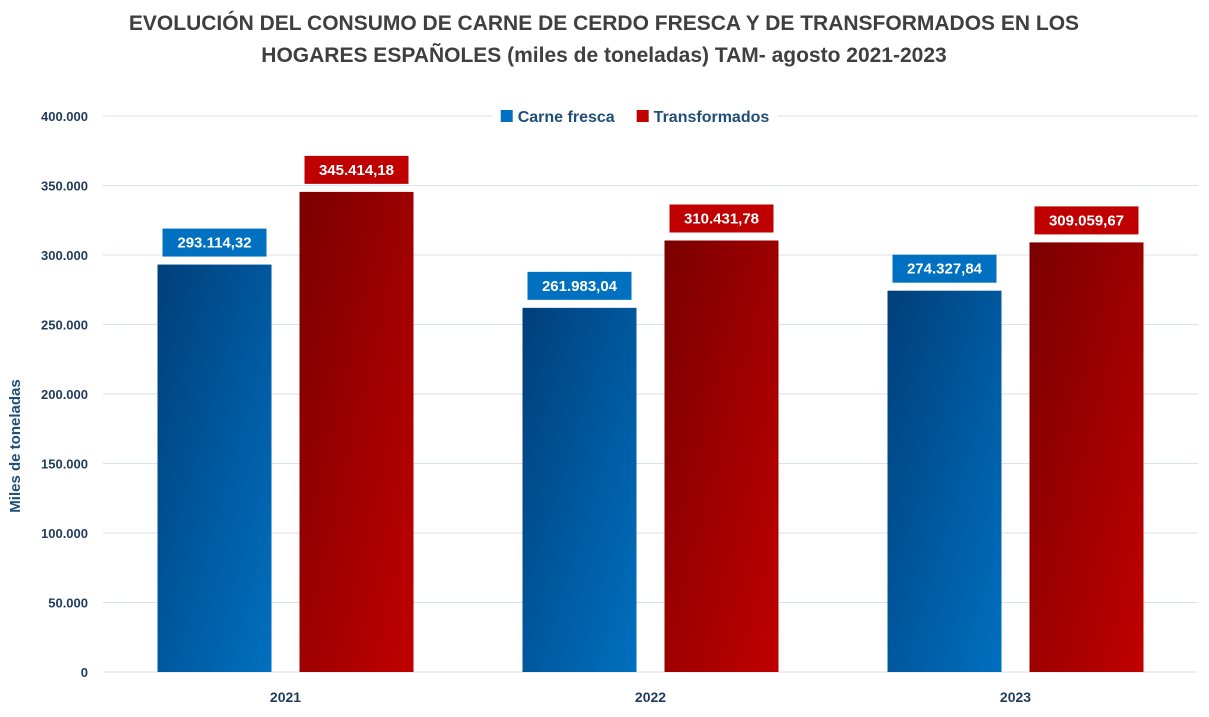 The image size is (1209, 717). Describe the element at coordinates (566, 117) in the screenshot. I see `legend-label-carne-fresca: Carne fresca` at that location.